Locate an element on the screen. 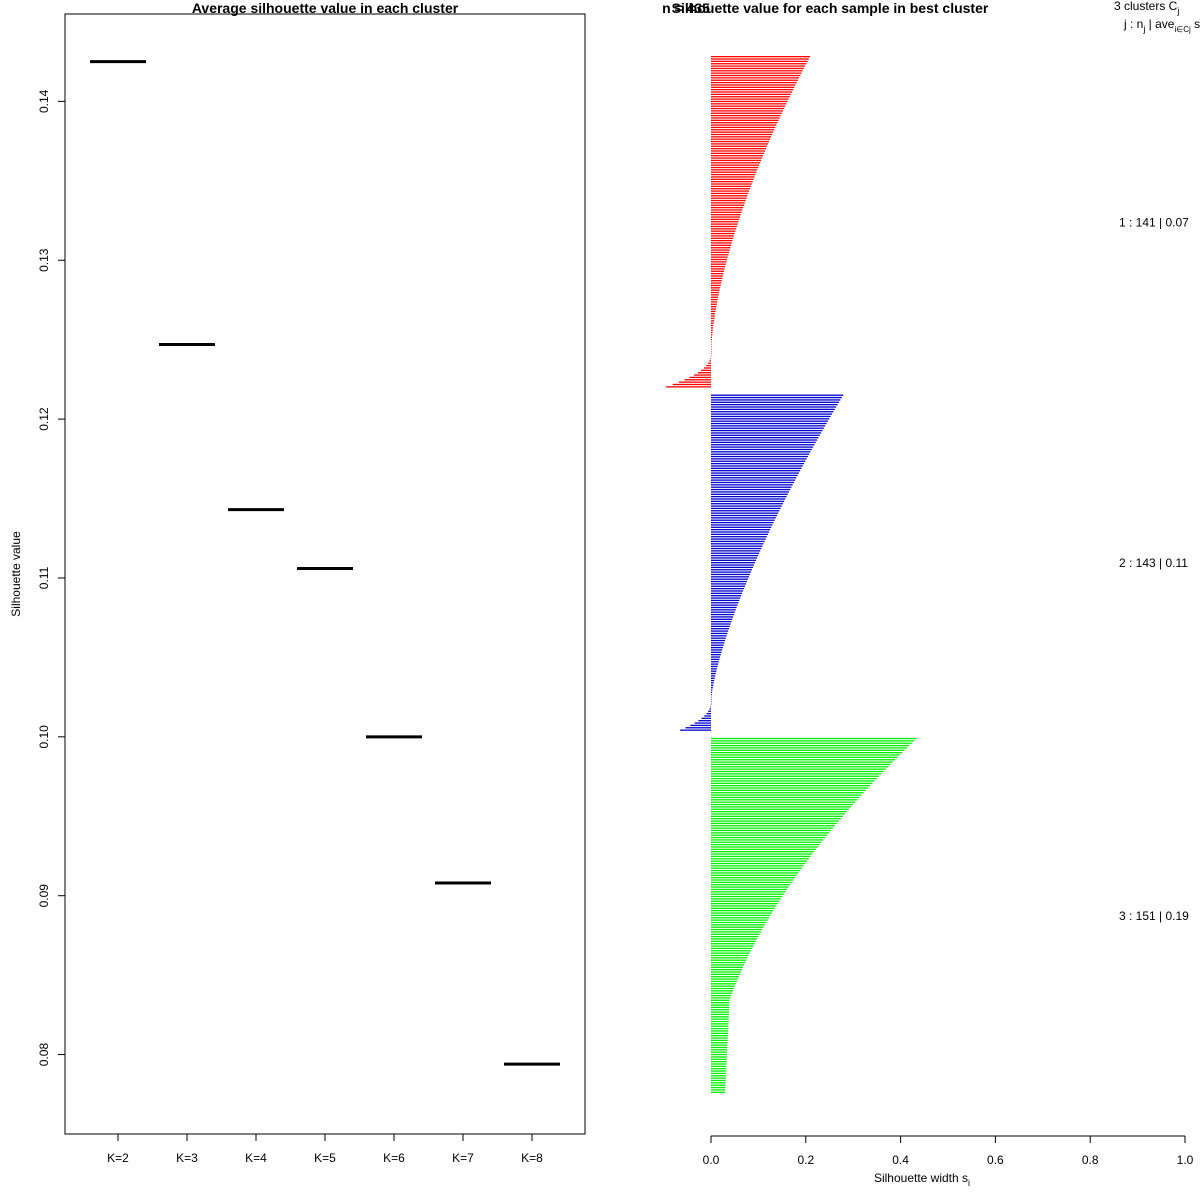 This screenshot has height=1200, width=1200. left-x-axis: K=2 K=3 K=4 K=5 K=6 K=7 K=8 is located at coordinates (325, 1149).